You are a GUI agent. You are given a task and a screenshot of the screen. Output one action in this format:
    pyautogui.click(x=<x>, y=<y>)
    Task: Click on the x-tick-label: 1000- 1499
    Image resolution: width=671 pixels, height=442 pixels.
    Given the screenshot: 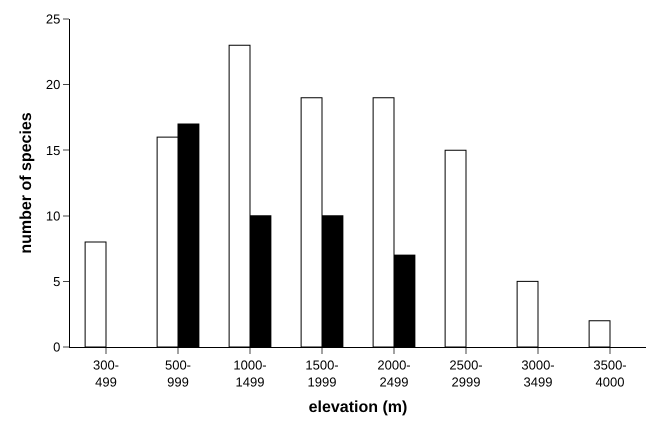 What is the action you would take?
    pyautogui.click(x=250, y=374)
    